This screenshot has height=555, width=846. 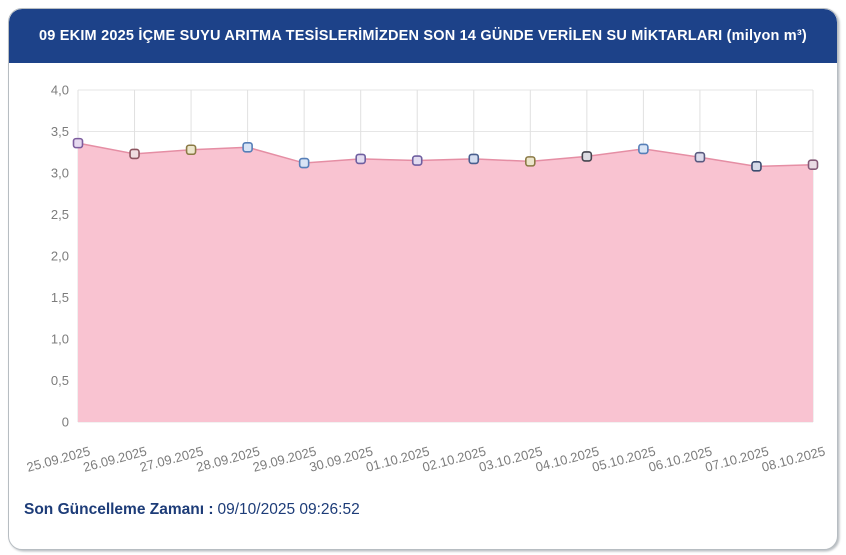 I want to click on x-axis-tick-label: 04.10.2025, so click(x=567, y=458).